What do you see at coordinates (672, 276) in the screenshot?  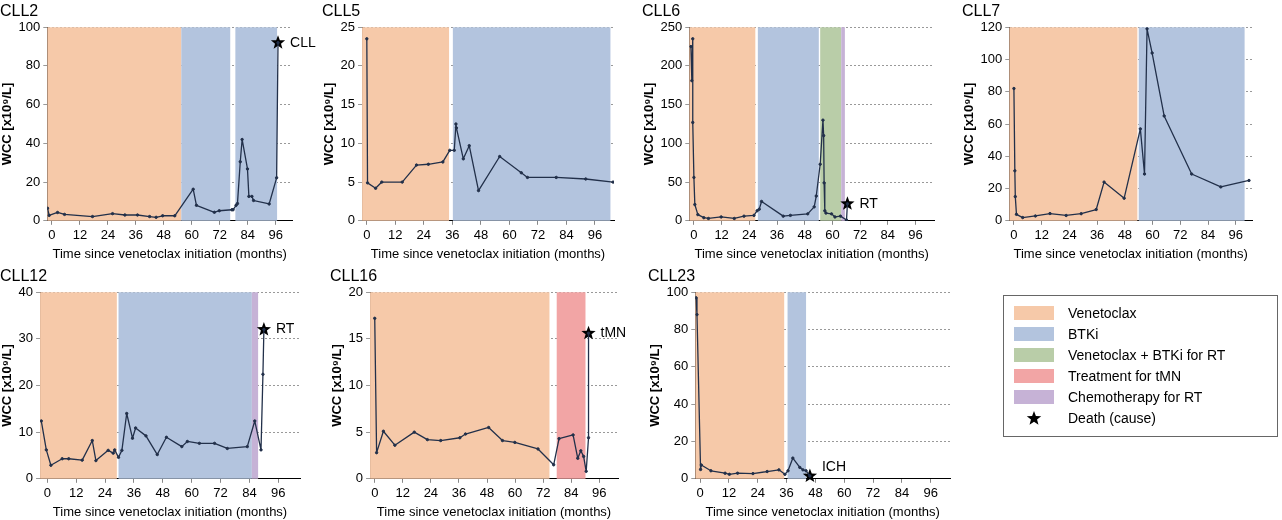 I see `chart-title: CLL23` at bounding box center [672, 276].